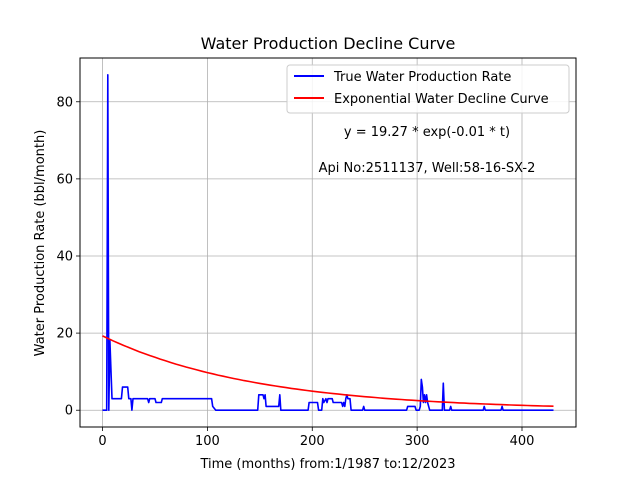 The width and height of the screenshot is (640, 480). I want to click on legend-box, so click(428, 89).